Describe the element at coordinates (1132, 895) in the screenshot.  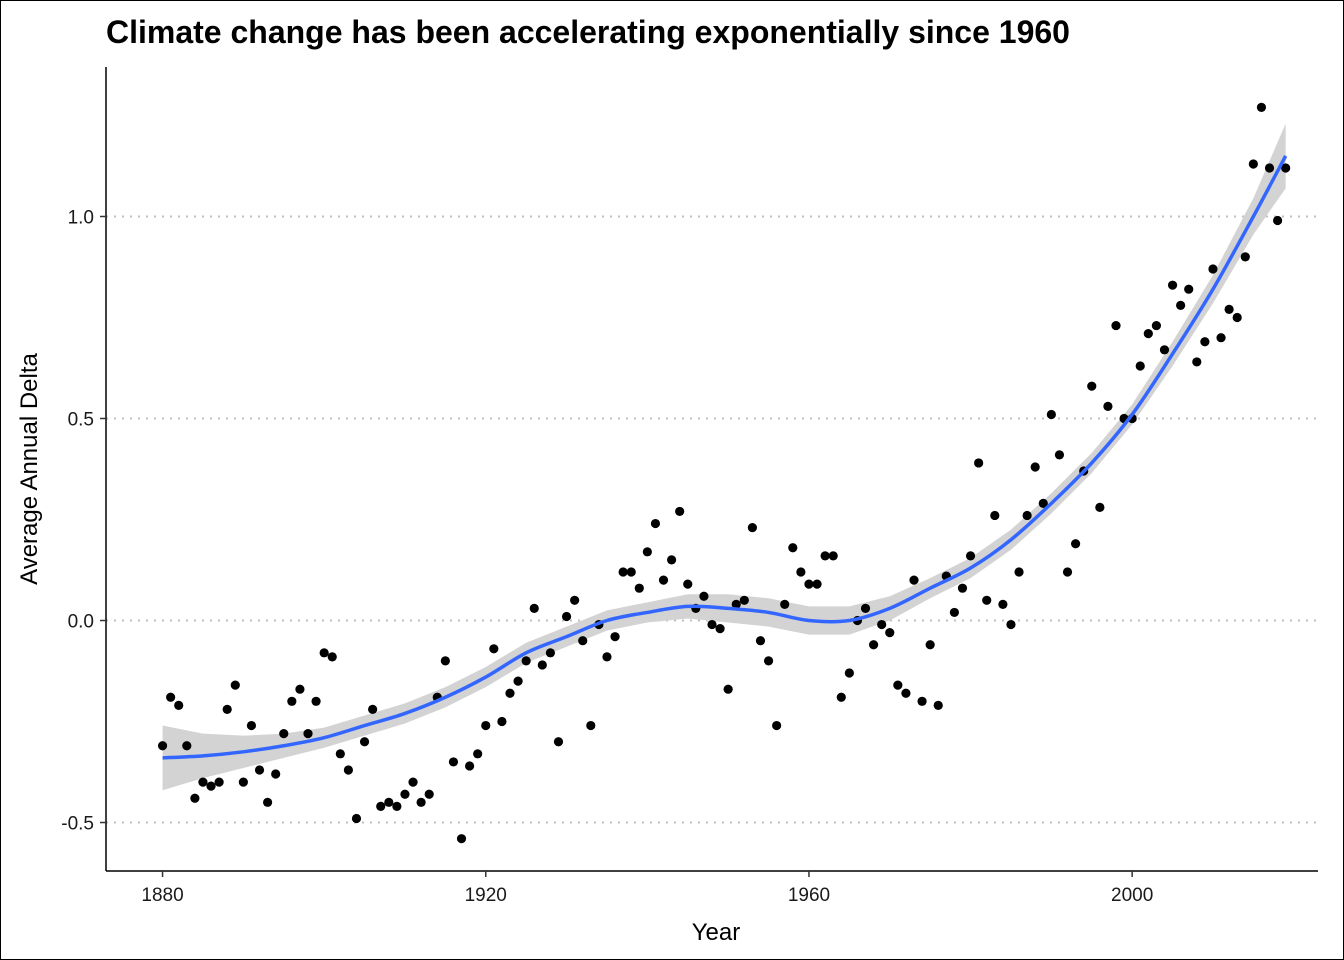
I see `x-tick-label: 2000` at that location.